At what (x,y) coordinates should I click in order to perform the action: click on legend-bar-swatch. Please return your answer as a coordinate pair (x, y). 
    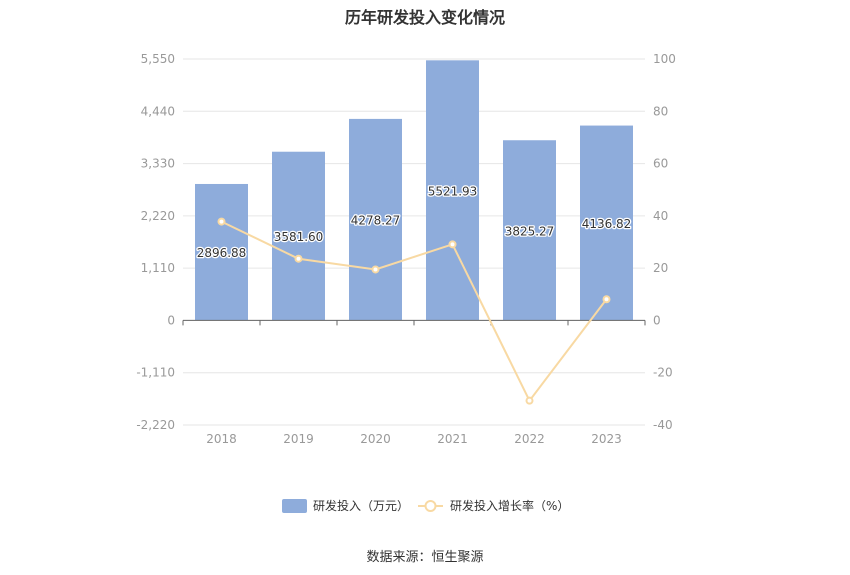
    Looking at the image, I should click on (294, 506).